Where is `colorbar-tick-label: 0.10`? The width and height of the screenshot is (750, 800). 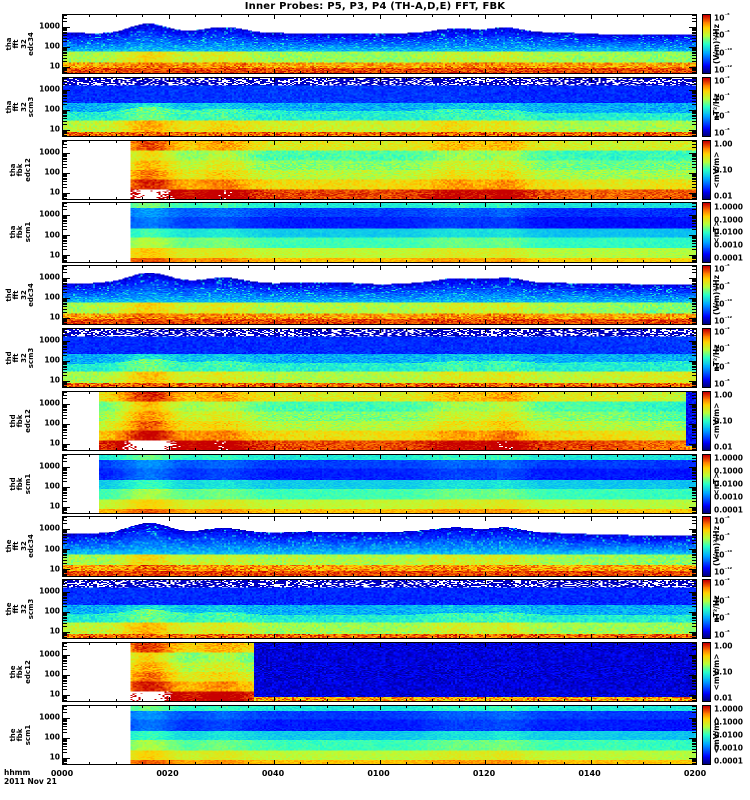 colorbar-tick-label: 0.10 is located at coordinates (723, 170).